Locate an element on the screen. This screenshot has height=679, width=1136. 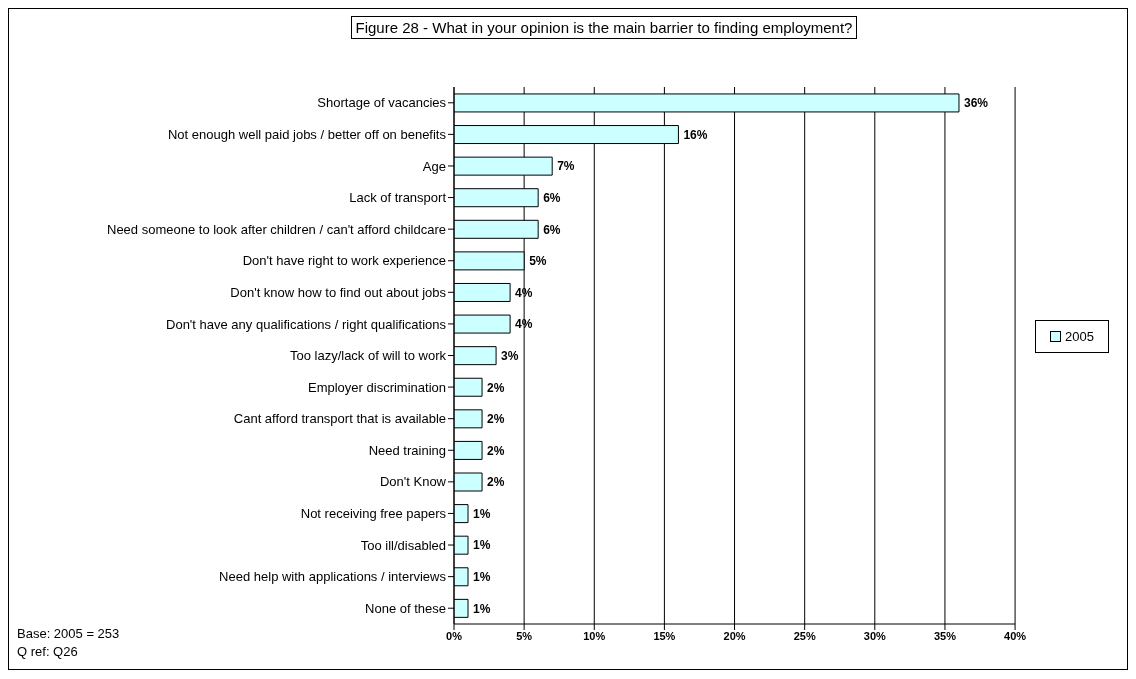
chart-title: Figure 28 - What in your opinion is the main barrier to finding employment? is located at coordinates (604, 27).